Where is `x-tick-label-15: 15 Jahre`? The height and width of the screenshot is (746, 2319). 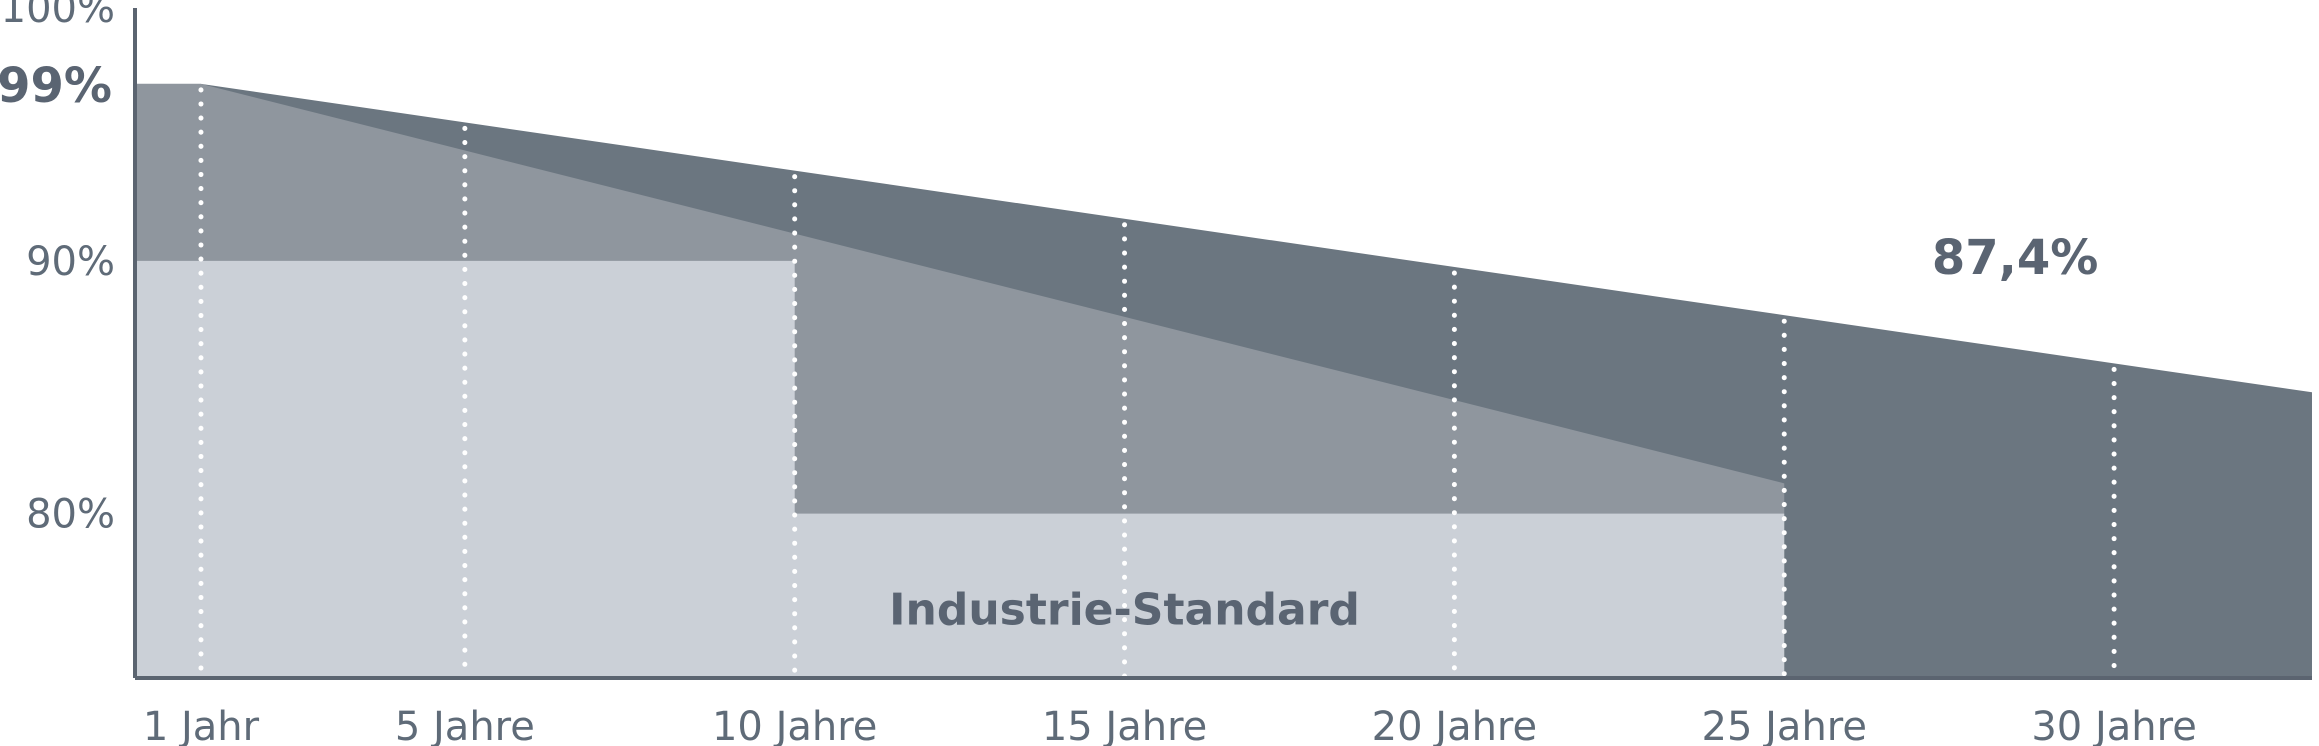 x-tick-label-15: 15 Jahre is located at coordinates (1124, 725).